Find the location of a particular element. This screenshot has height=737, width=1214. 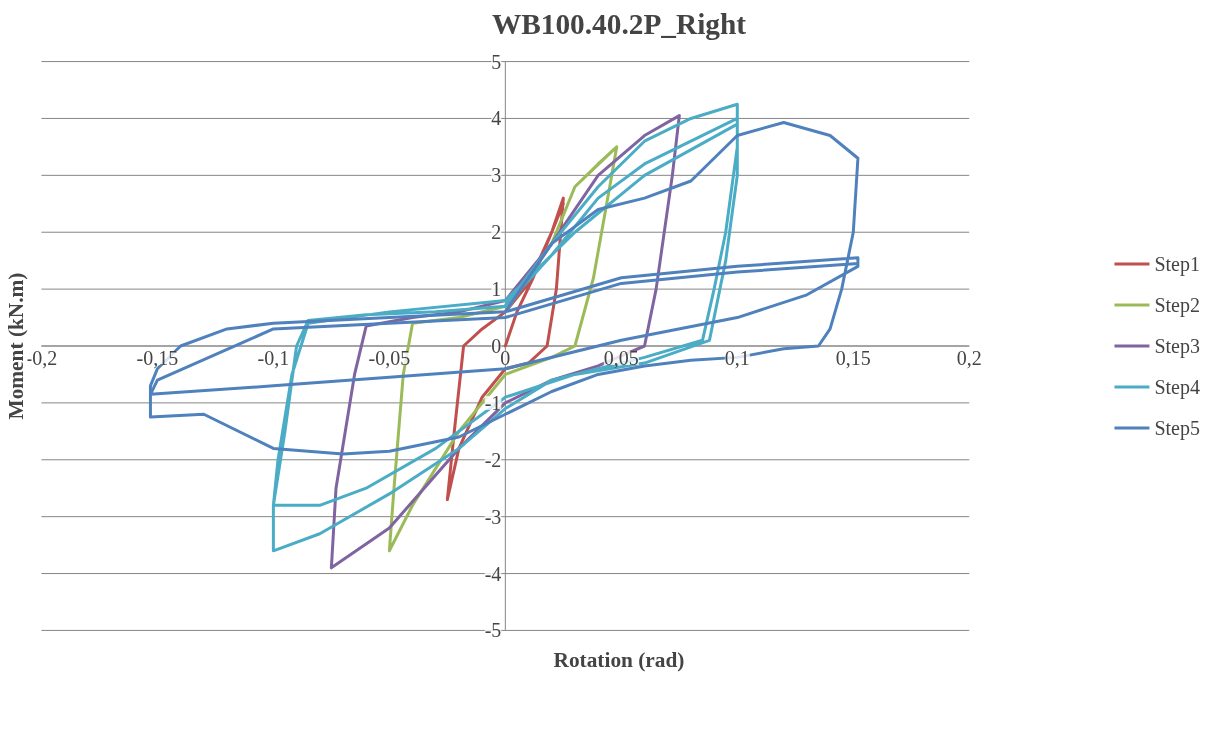

y-tick-label: -5 is located at coordinates (493, 630).